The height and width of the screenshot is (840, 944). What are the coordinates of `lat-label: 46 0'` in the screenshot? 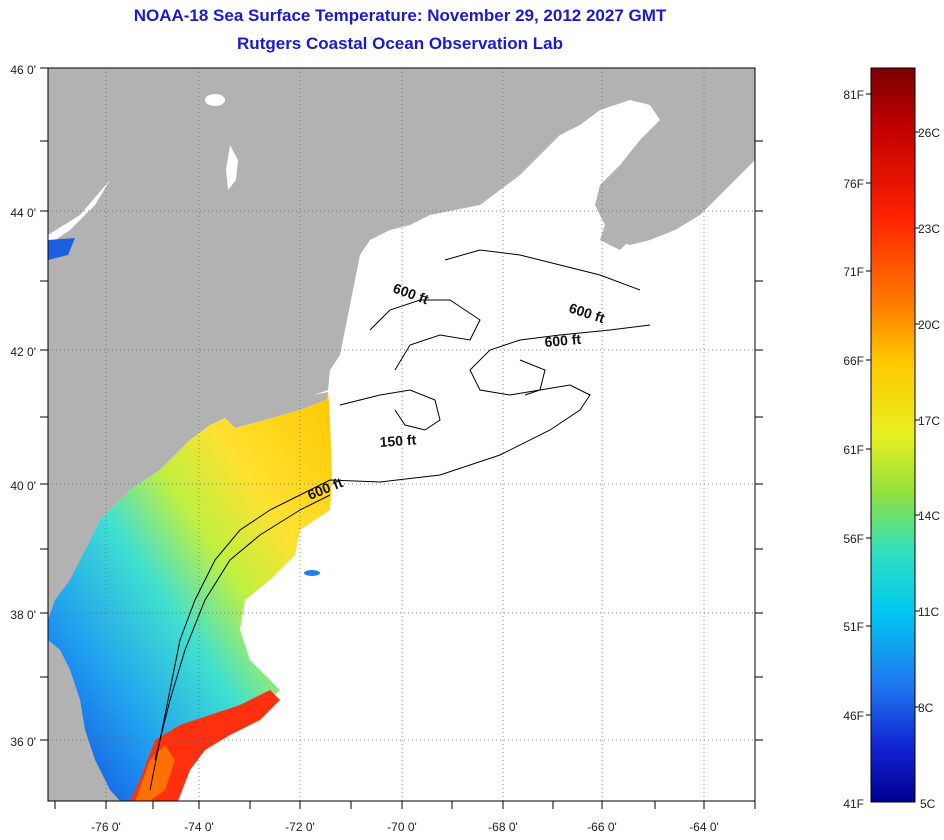 It's located at (23, 70).